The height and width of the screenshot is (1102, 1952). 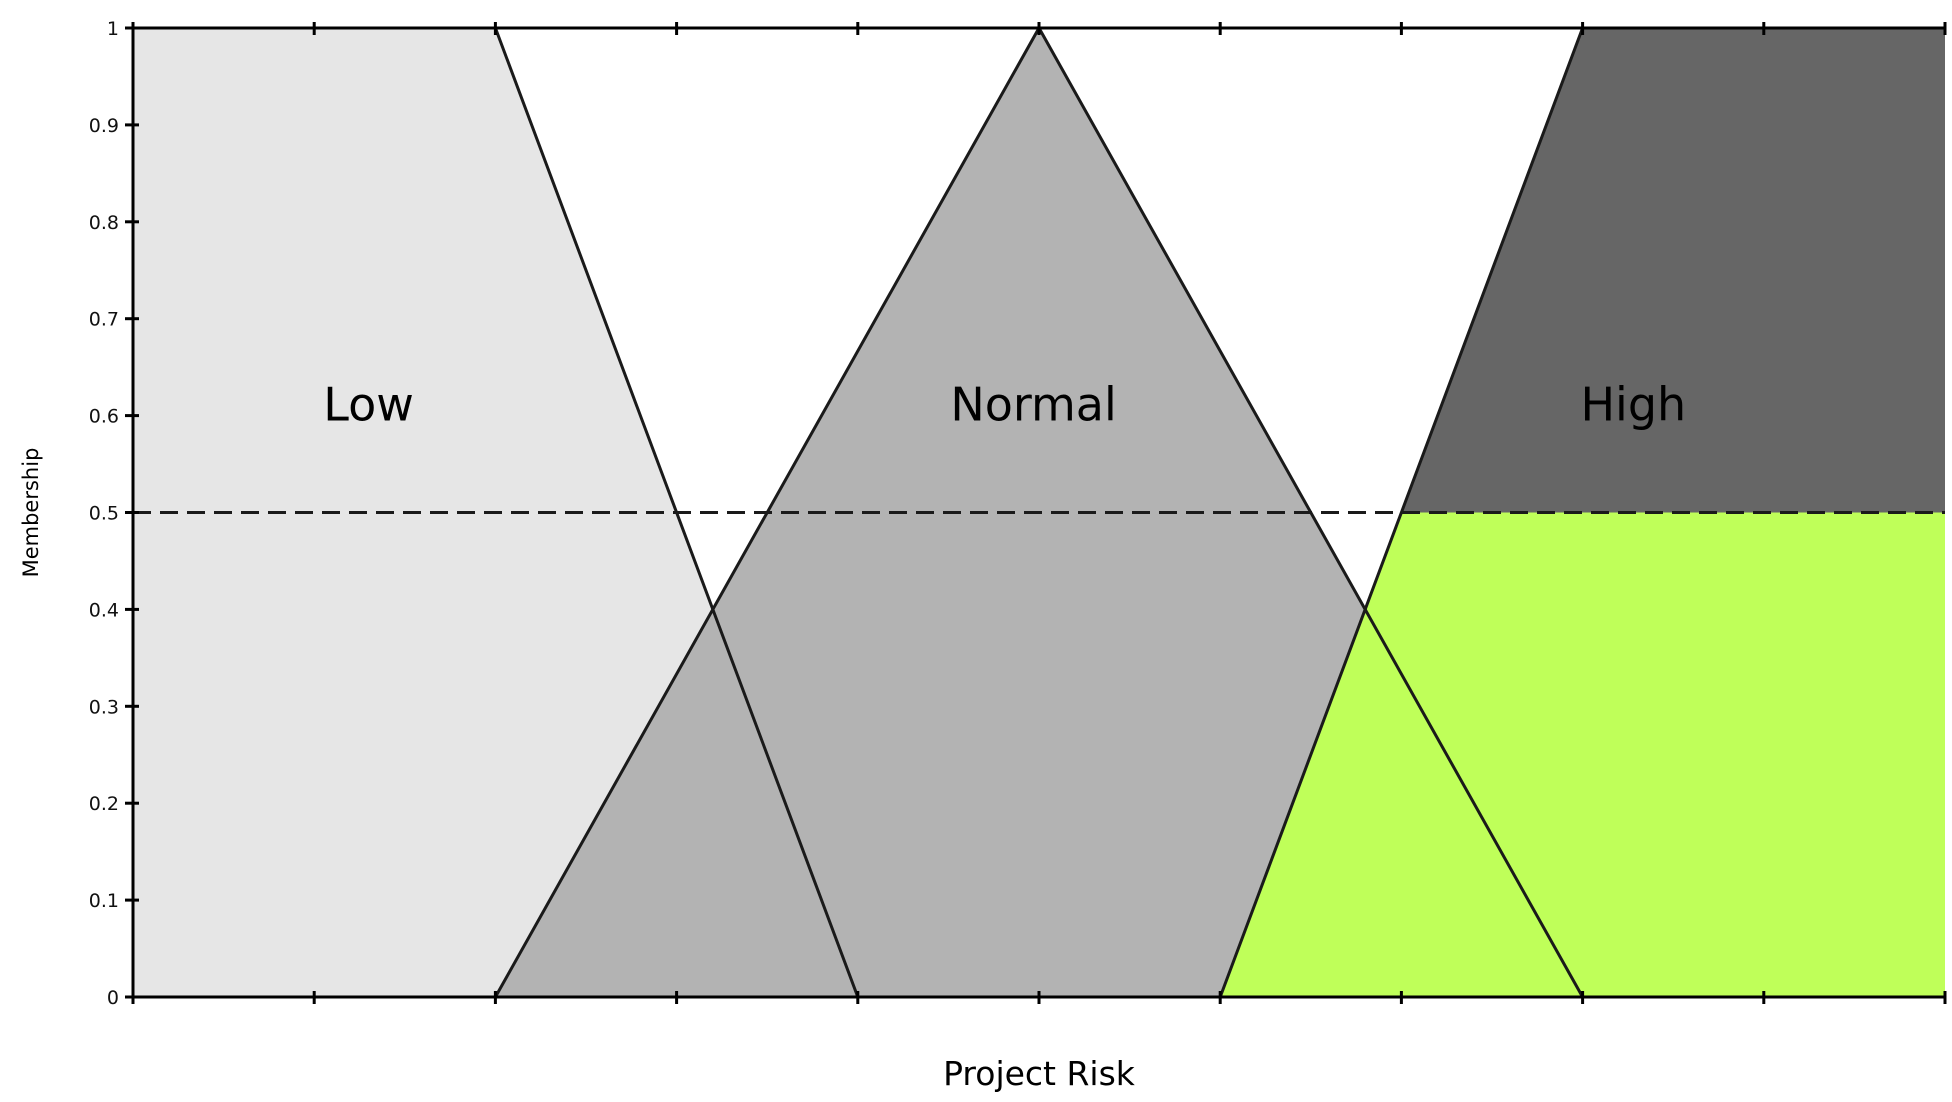 I want to click on y-tick-label: 0.9, so click(x=104, y=126).